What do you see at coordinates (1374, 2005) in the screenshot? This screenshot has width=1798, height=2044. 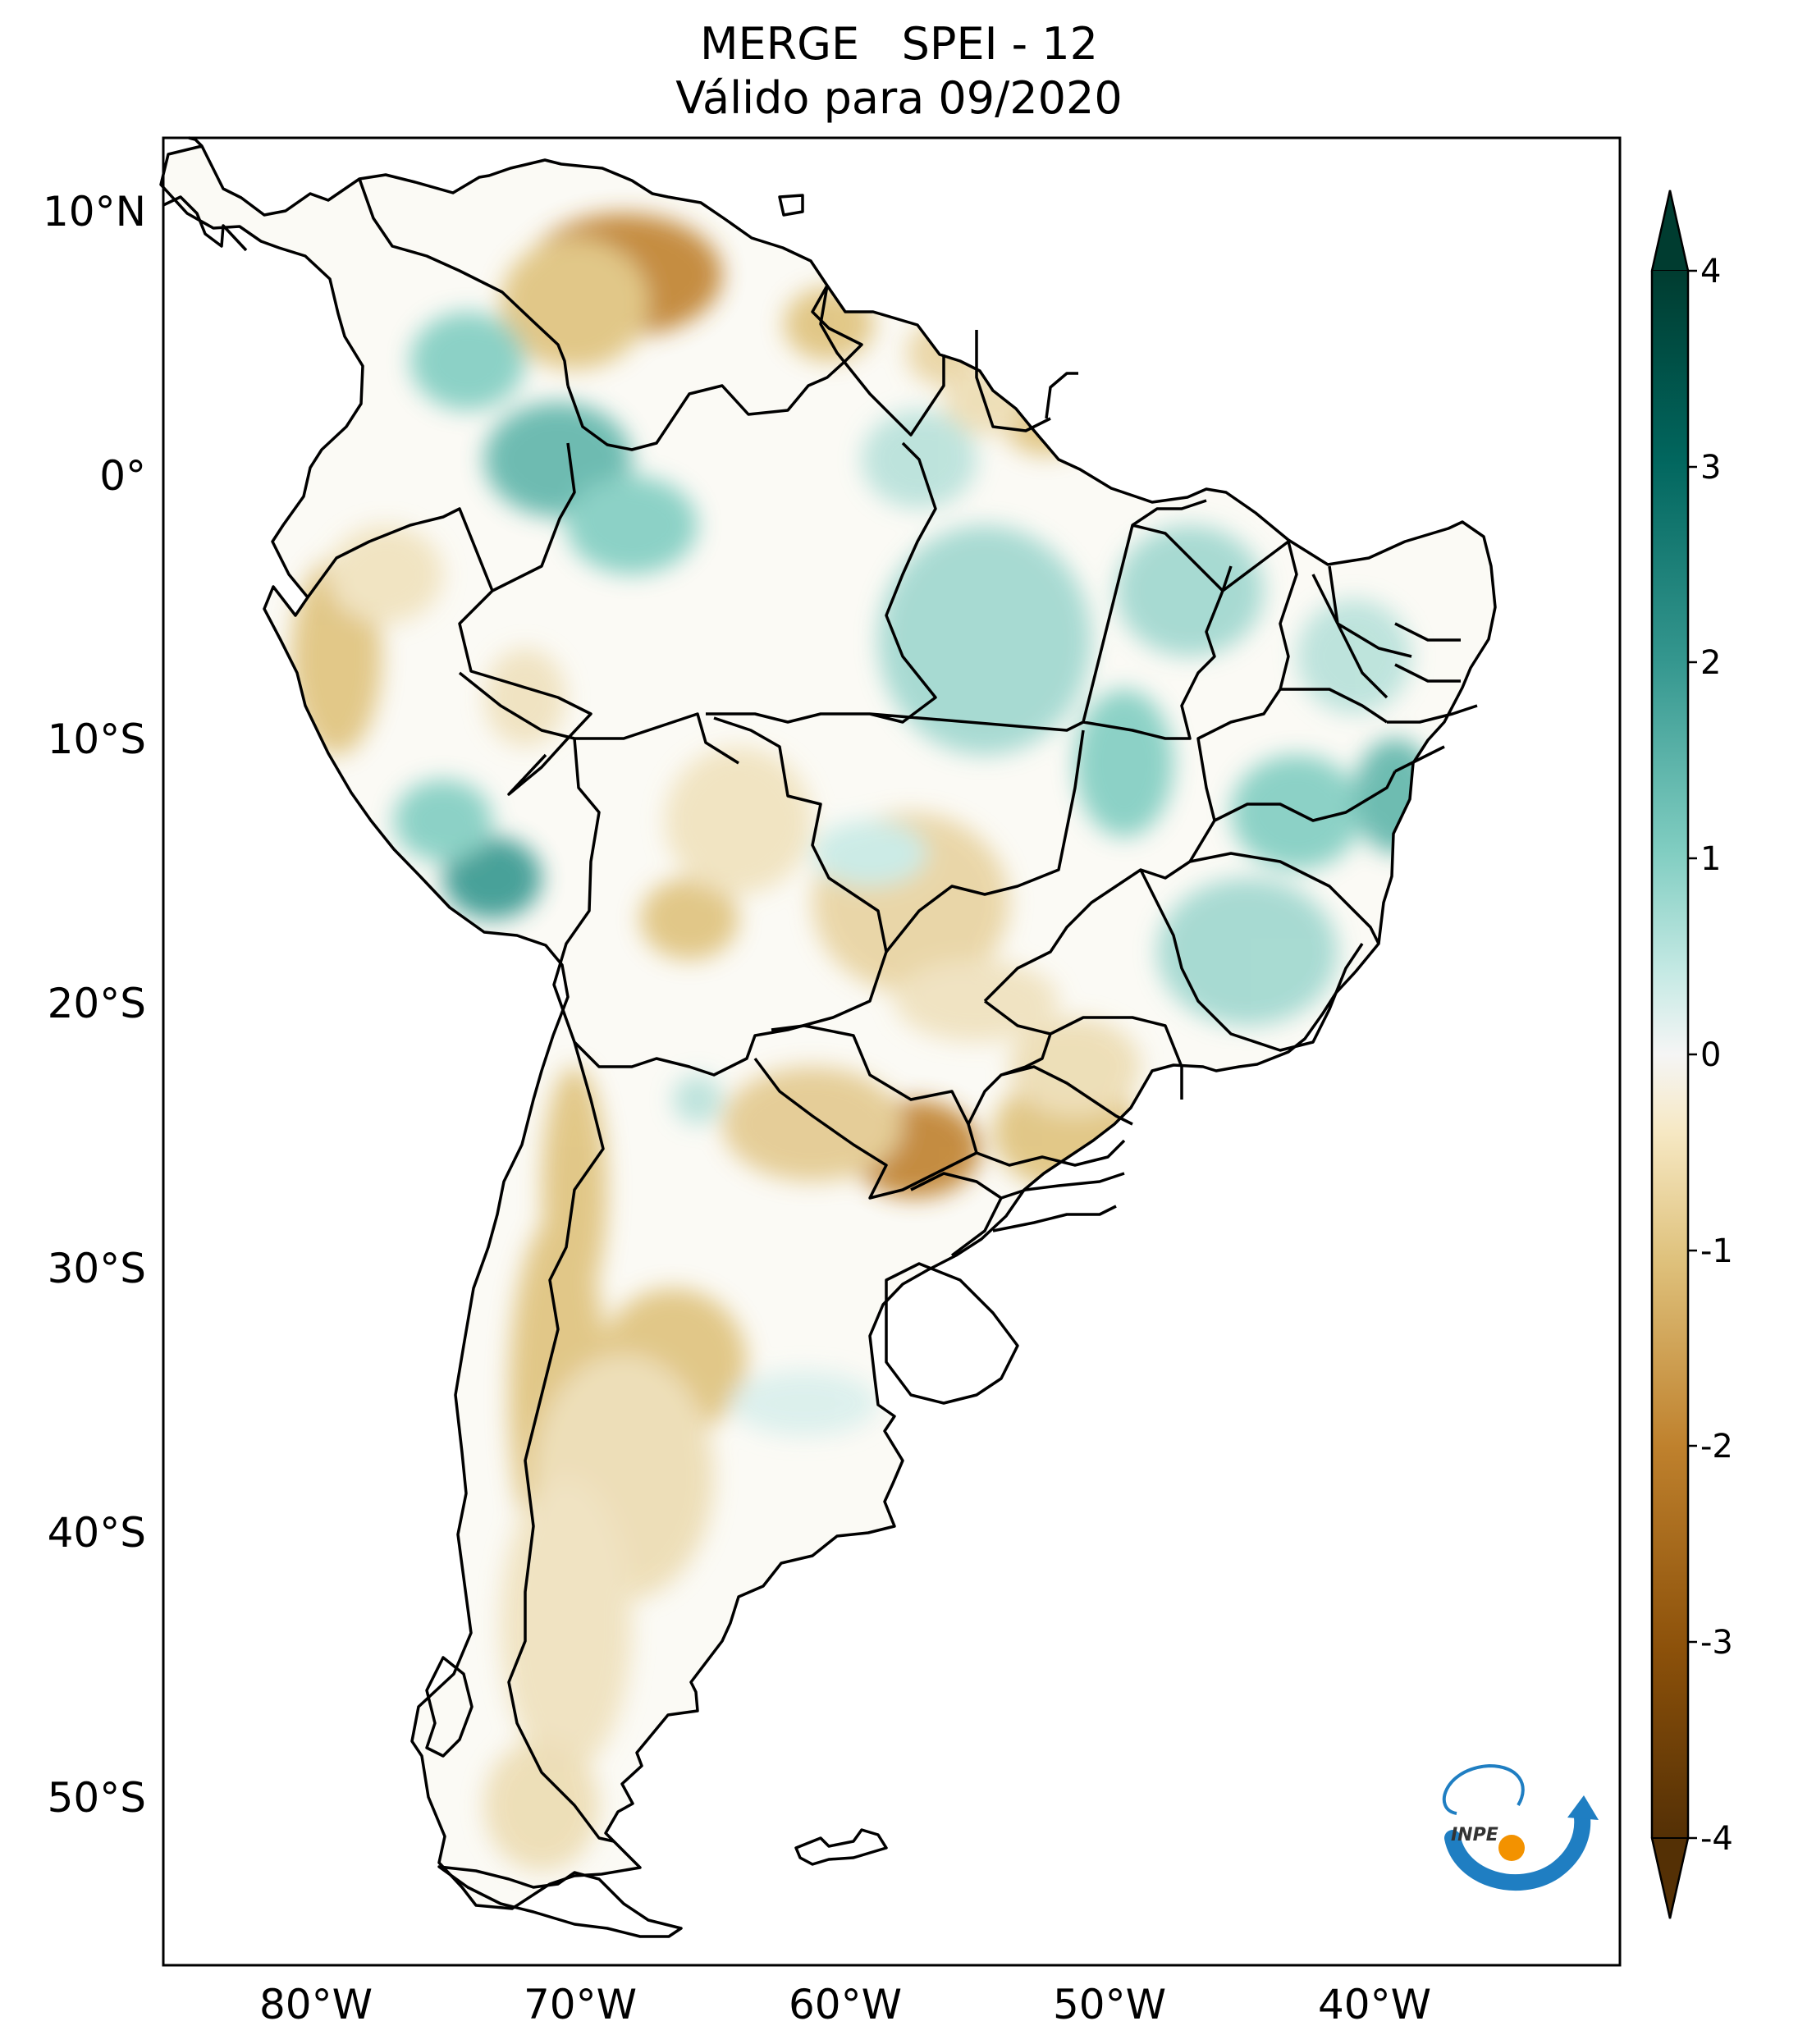 I see `lon-label: 40°W` at bounding box center [1374, 2005].